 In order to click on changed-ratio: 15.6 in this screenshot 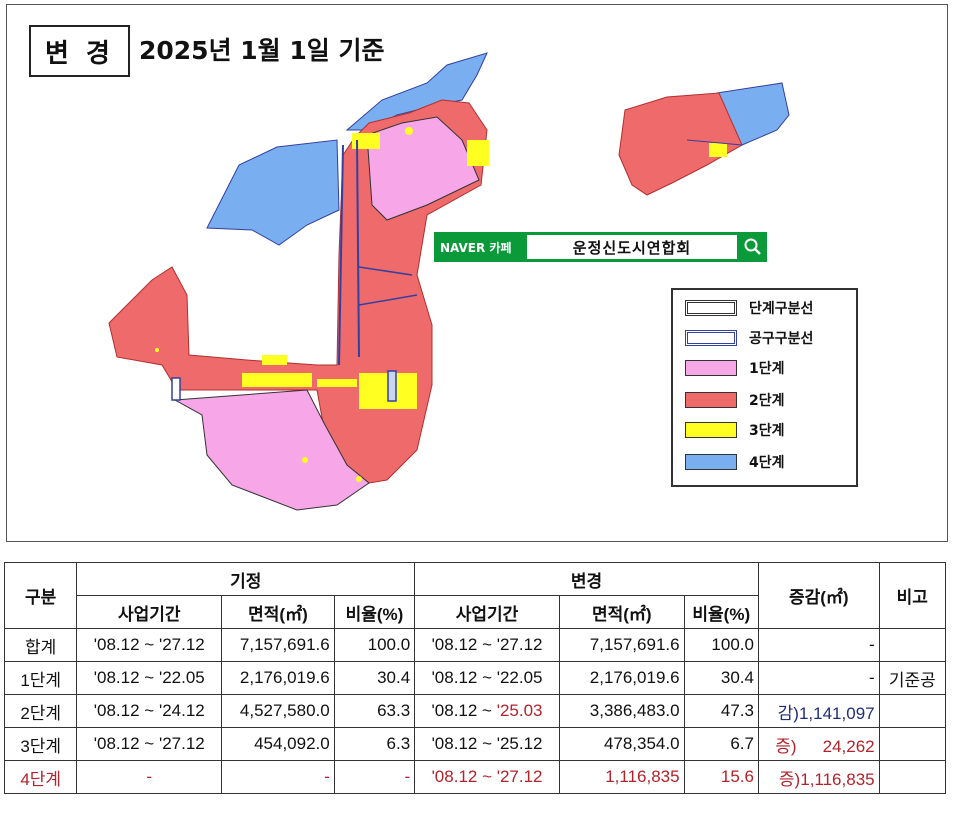, I will do `click(721, 777)`.